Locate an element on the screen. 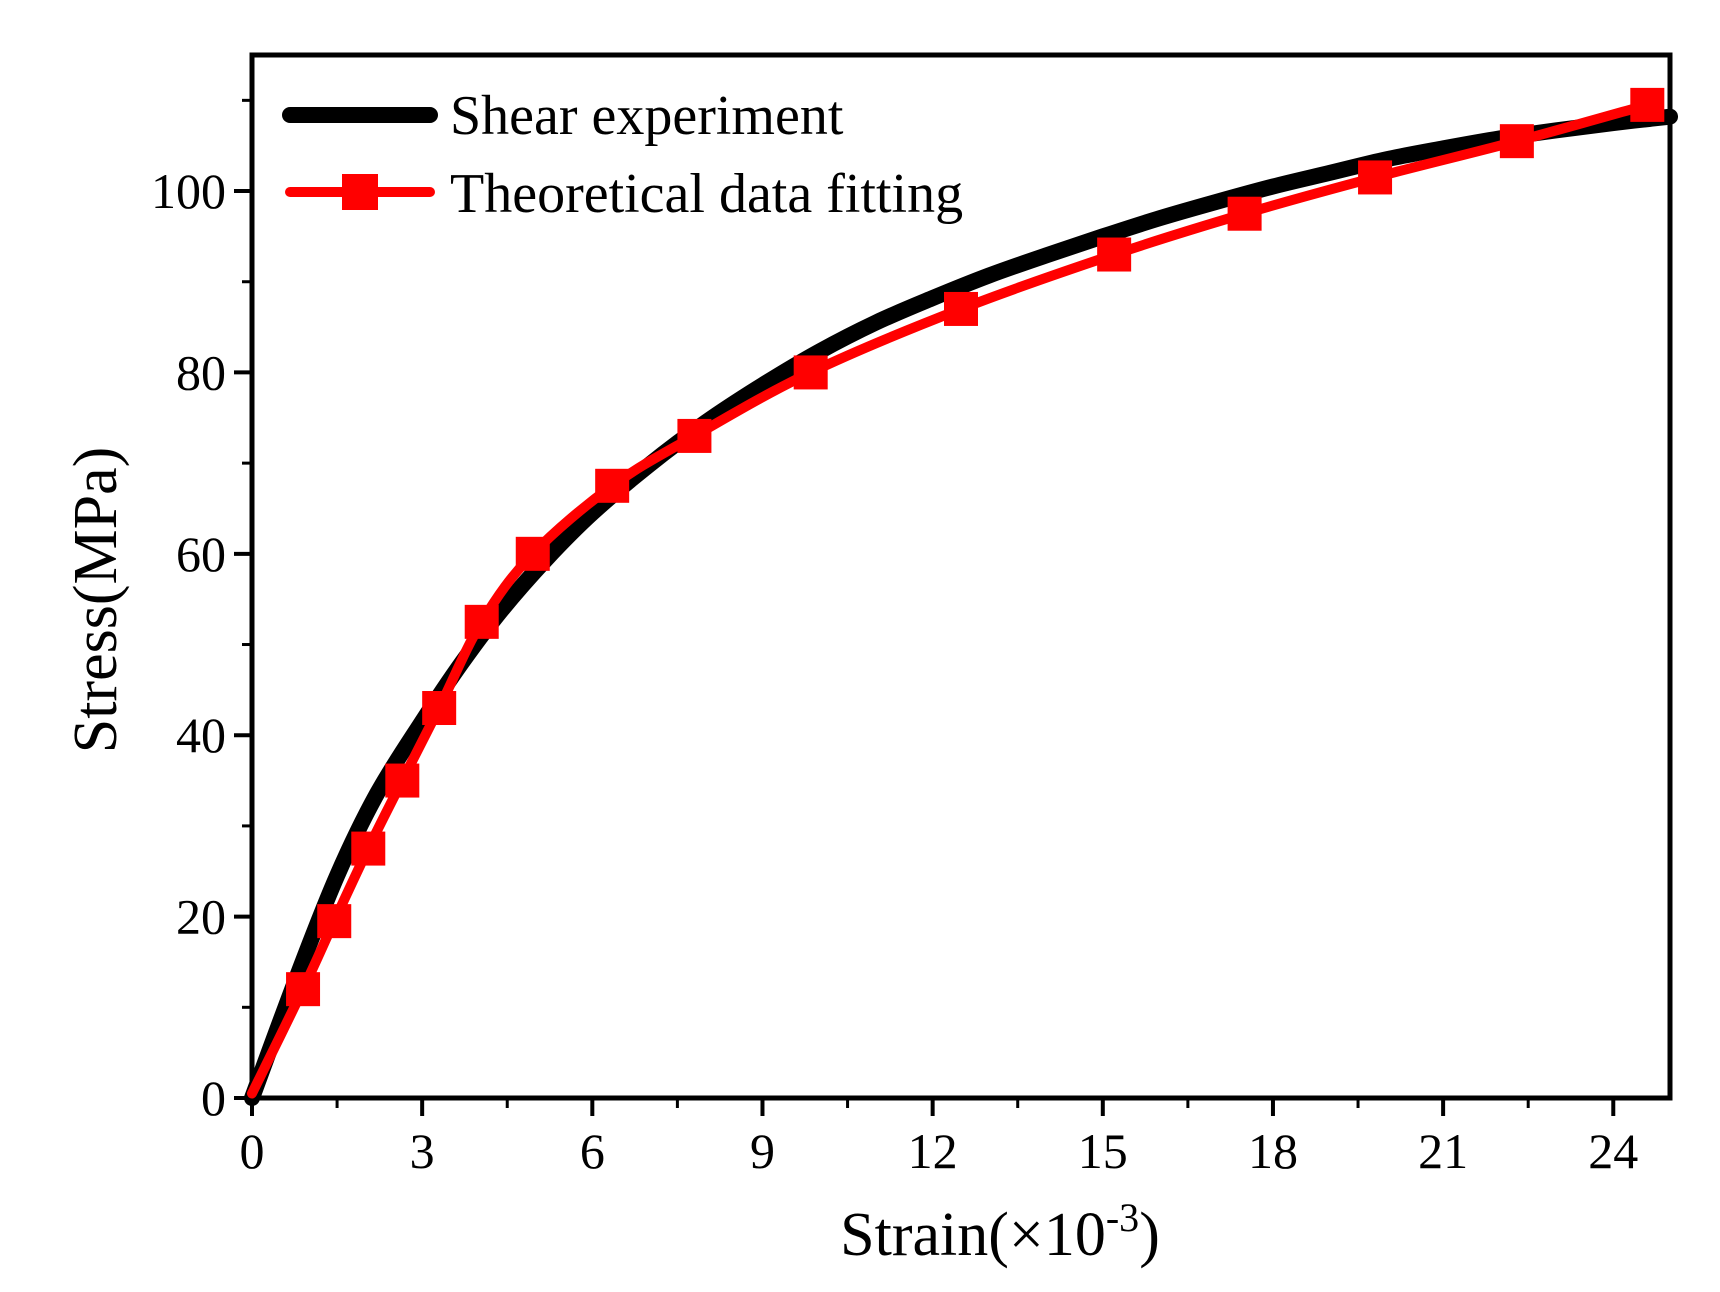 This screenshot has height=1292, width=1720. x-tick-label: 0 is located at coordinates (252, 1151).